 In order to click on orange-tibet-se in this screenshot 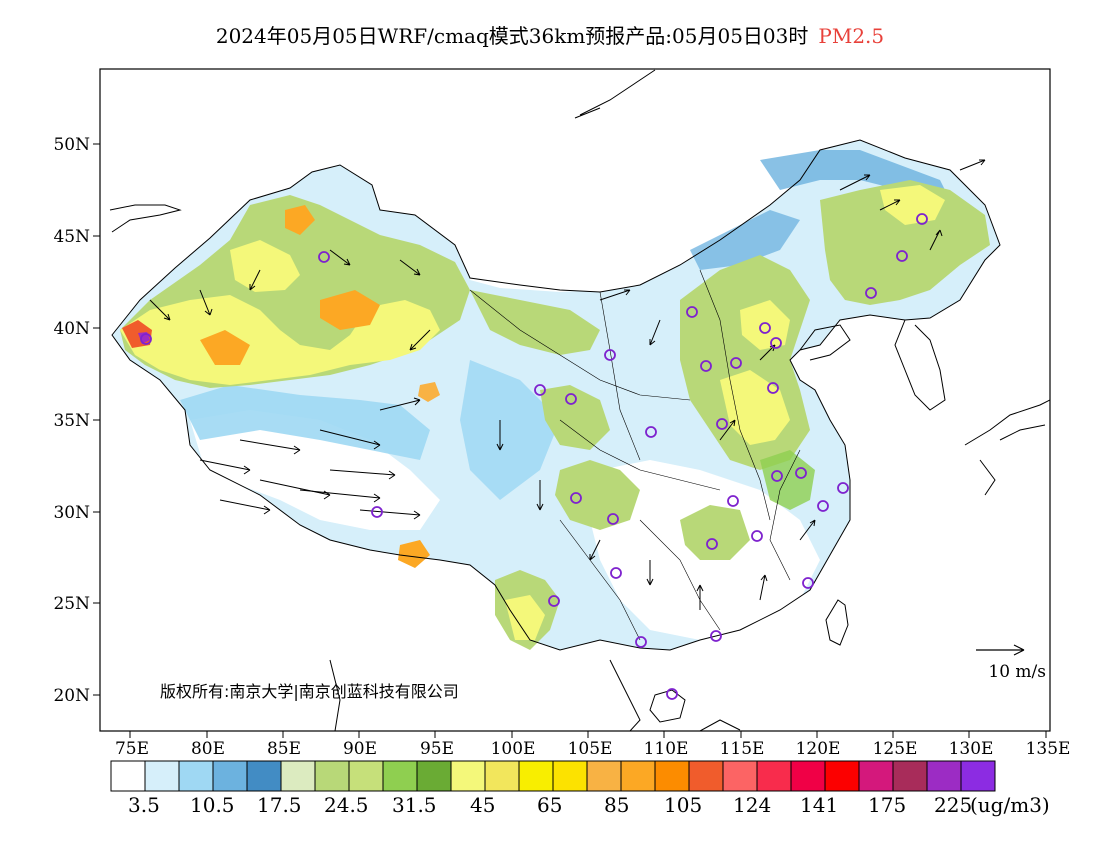, I will do `click(414, 554)`.